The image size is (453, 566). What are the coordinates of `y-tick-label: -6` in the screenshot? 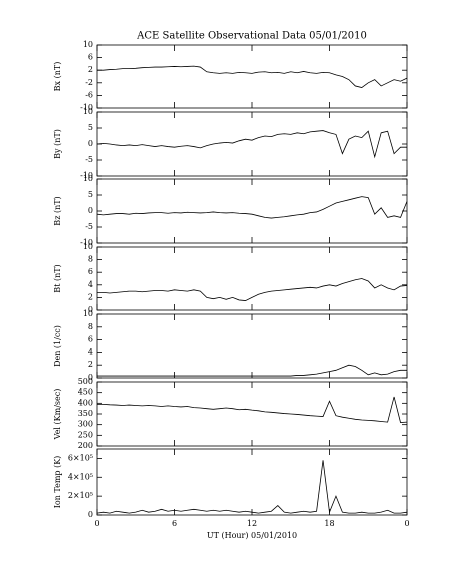 It's located at (89, 94).